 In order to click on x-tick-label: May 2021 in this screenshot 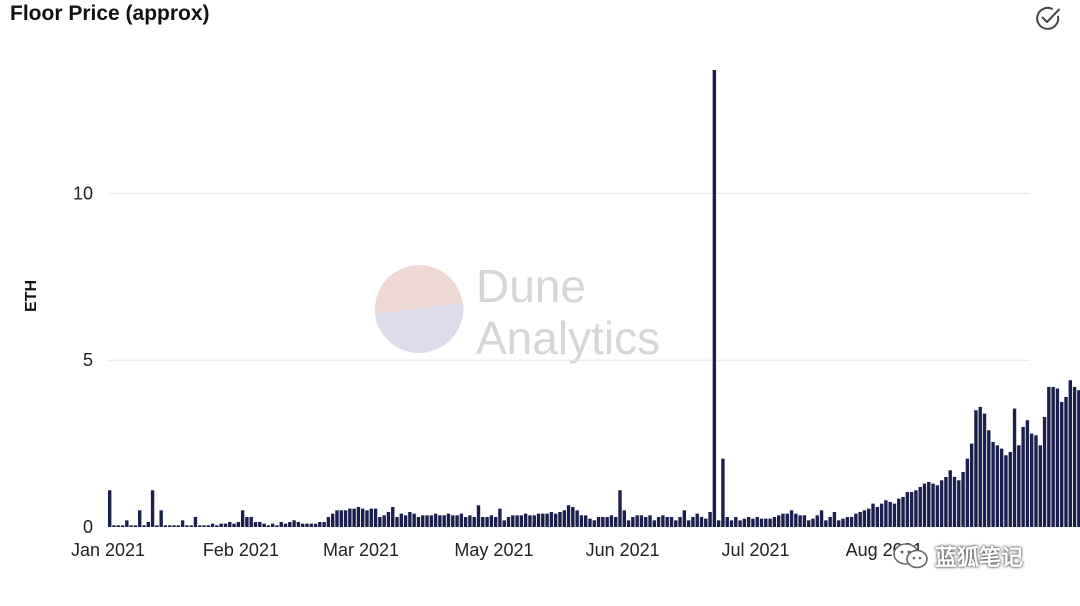, I will do `click(493, 550)`.